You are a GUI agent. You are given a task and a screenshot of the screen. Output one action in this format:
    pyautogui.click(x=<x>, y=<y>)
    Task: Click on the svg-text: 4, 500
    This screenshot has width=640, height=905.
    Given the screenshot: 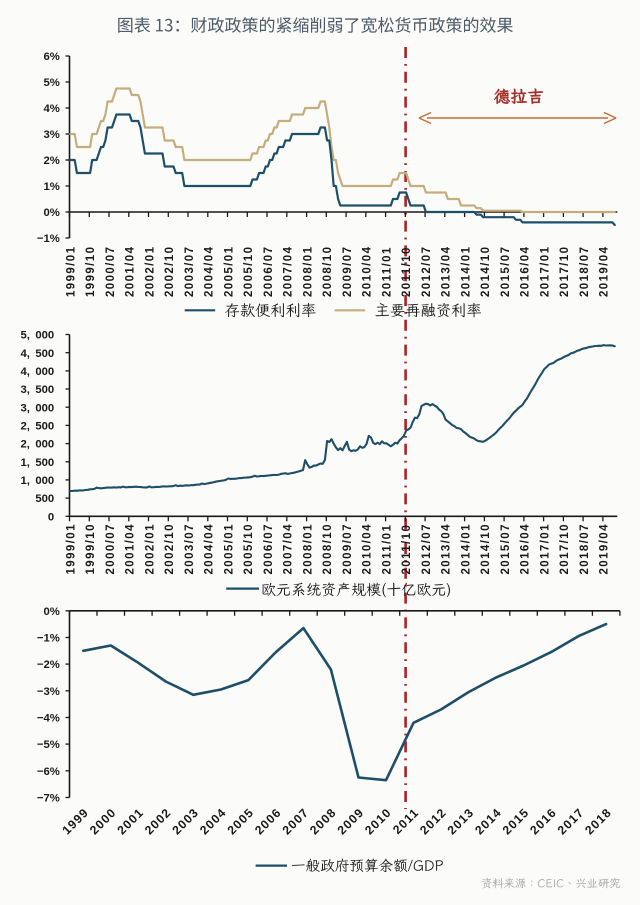 What is the action you would take?
    pyautogui.click(x=38, y=354)
    